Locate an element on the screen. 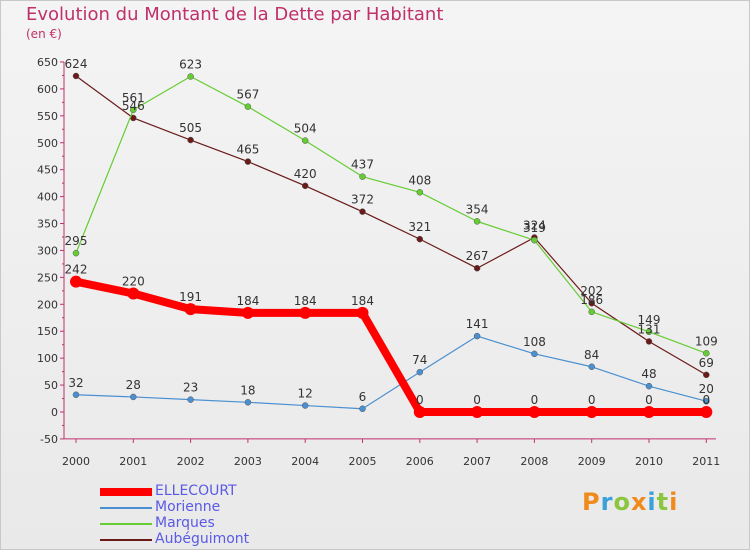  x-tick-label: 2003 is located at coordinates (248, 461).